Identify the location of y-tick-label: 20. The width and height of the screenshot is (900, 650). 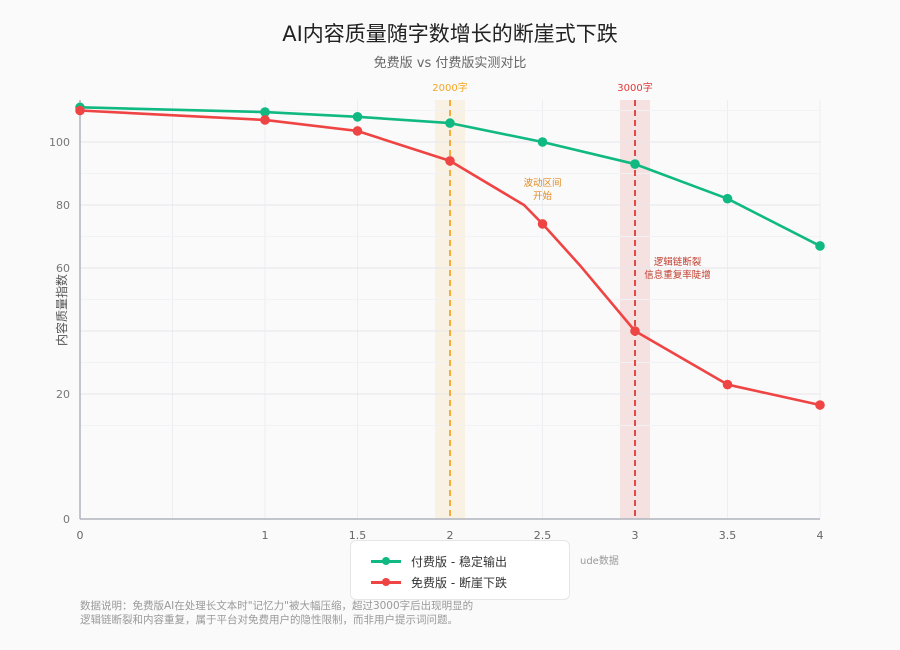
(63, 394).